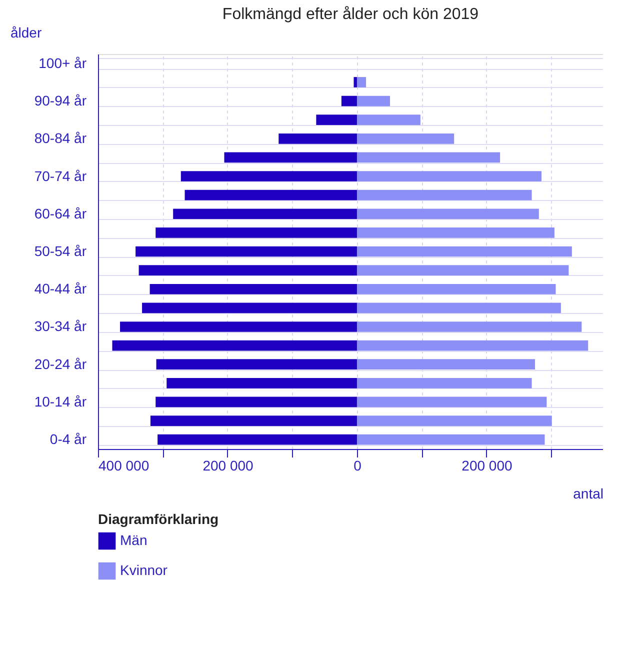 Image resolution: width=617 pixels, height=655 pixels. I want to click on legend-label: Män, so click(134, 540).